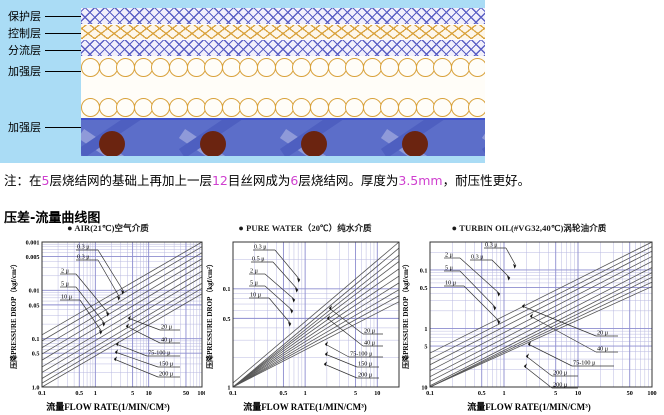 The height and width of the screenshot is (415, 664). What do you see at coordinates (33, 257) in the screenshot?
I see `y-tick-label: 0.005` at bounding box center [33, 257].